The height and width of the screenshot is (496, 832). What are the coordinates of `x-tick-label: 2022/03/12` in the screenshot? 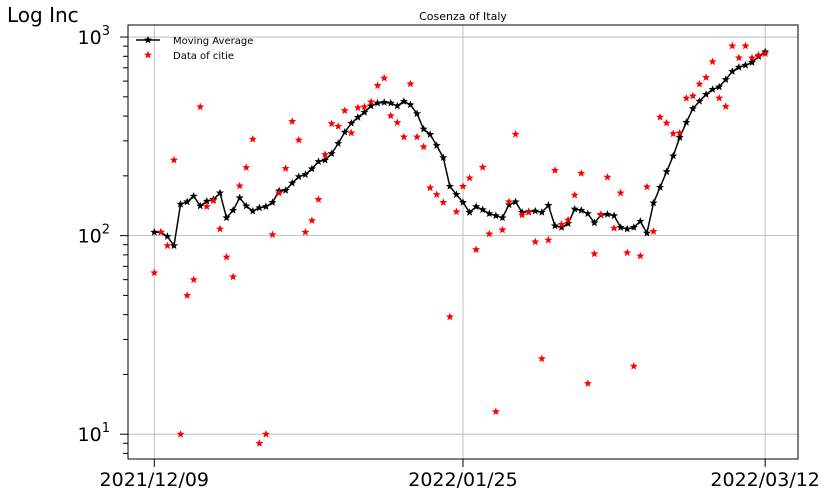 It's located at (765, 480).